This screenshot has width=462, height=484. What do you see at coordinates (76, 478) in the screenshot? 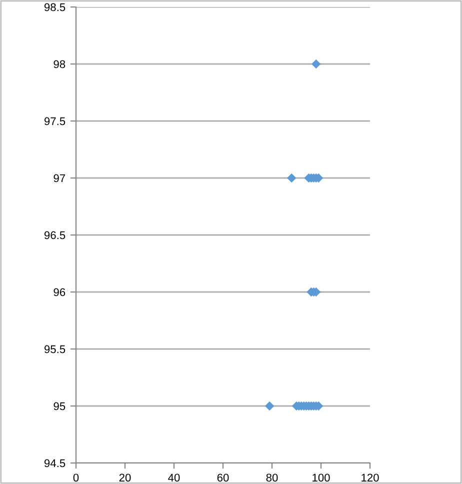
I see `x-tick-label: 0` at bounding box center [76, 478].